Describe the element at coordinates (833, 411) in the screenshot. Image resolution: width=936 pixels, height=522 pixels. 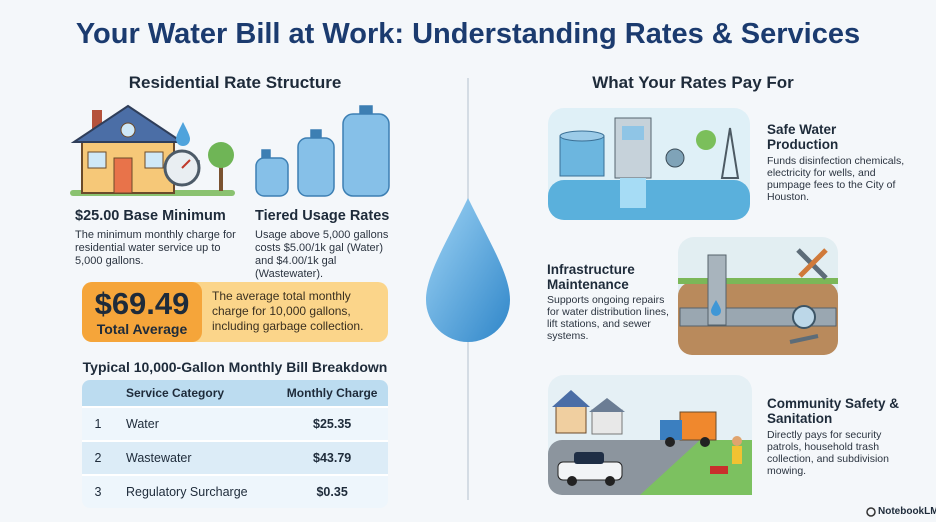
I see `item-title: Community Safety & Sanitation` at that location.